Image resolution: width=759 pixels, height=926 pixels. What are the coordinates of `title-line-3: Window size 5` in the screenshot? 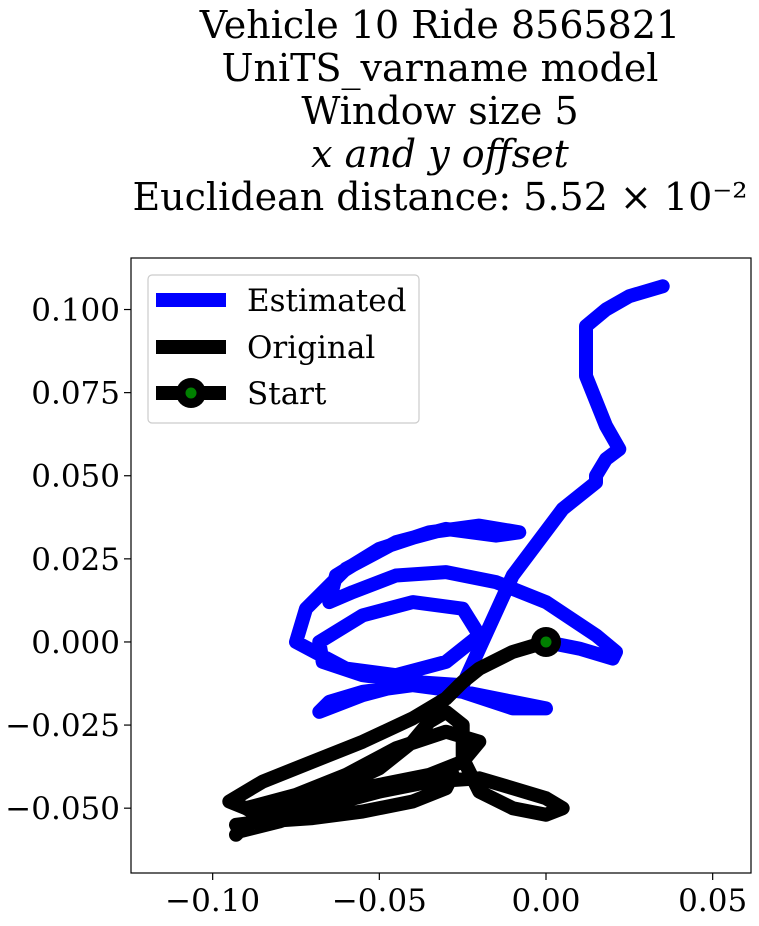 It's located at (439, 111).